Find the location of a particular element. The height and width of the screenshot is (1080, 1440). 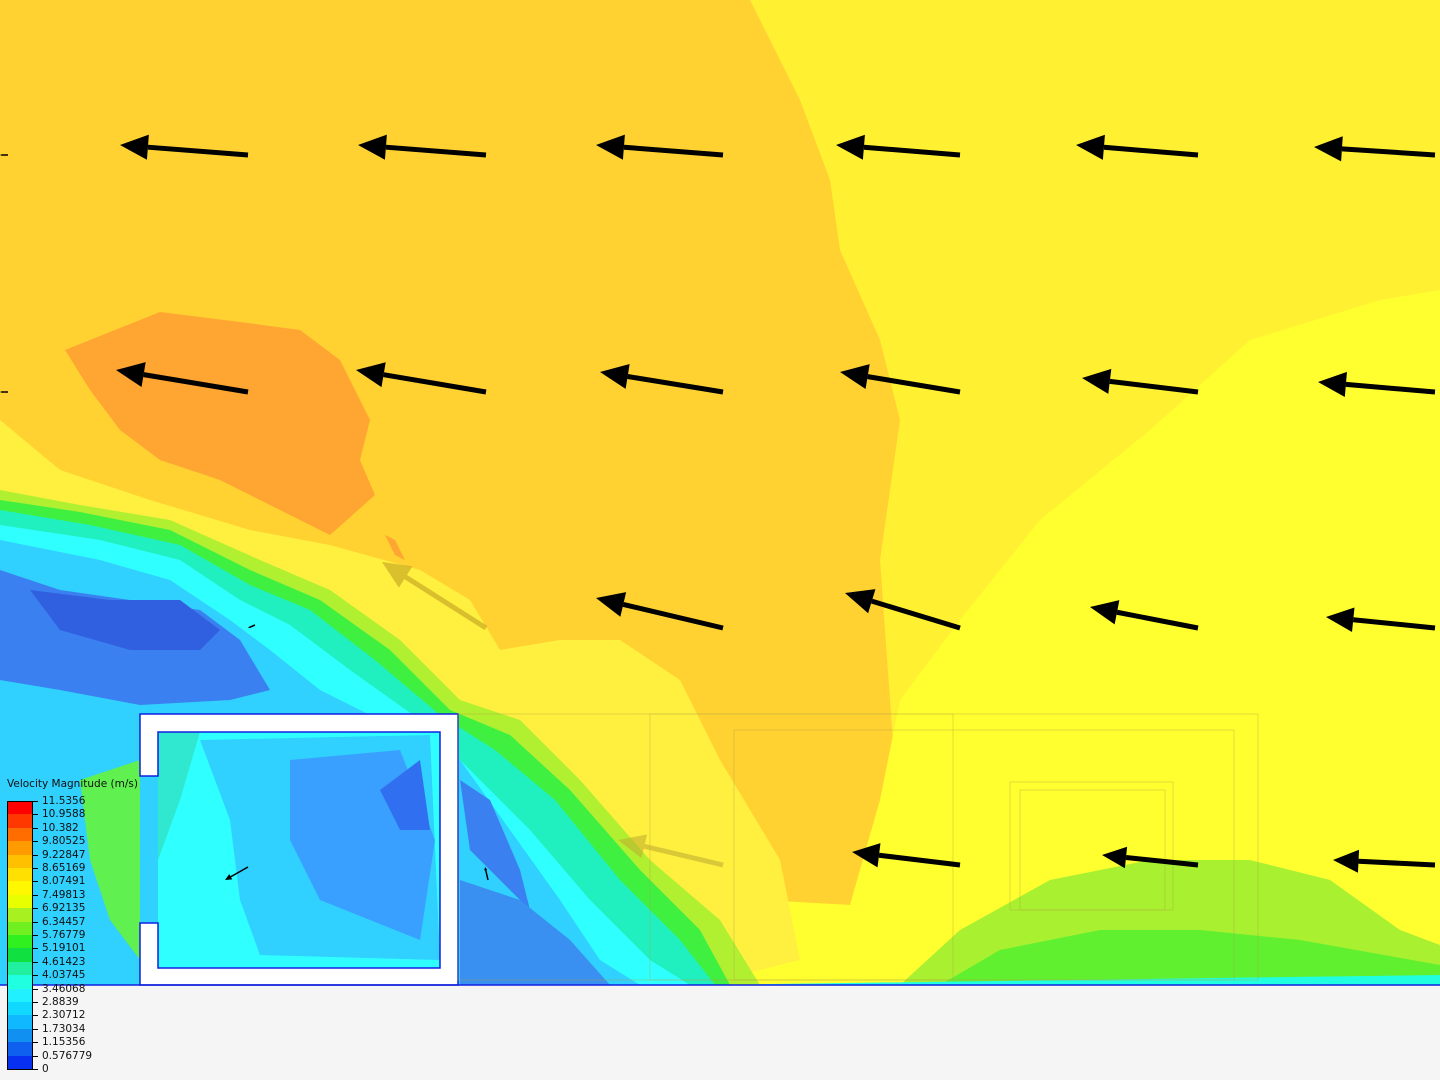

legend-tick-label: 0 is located at coordinates (45, 1069).